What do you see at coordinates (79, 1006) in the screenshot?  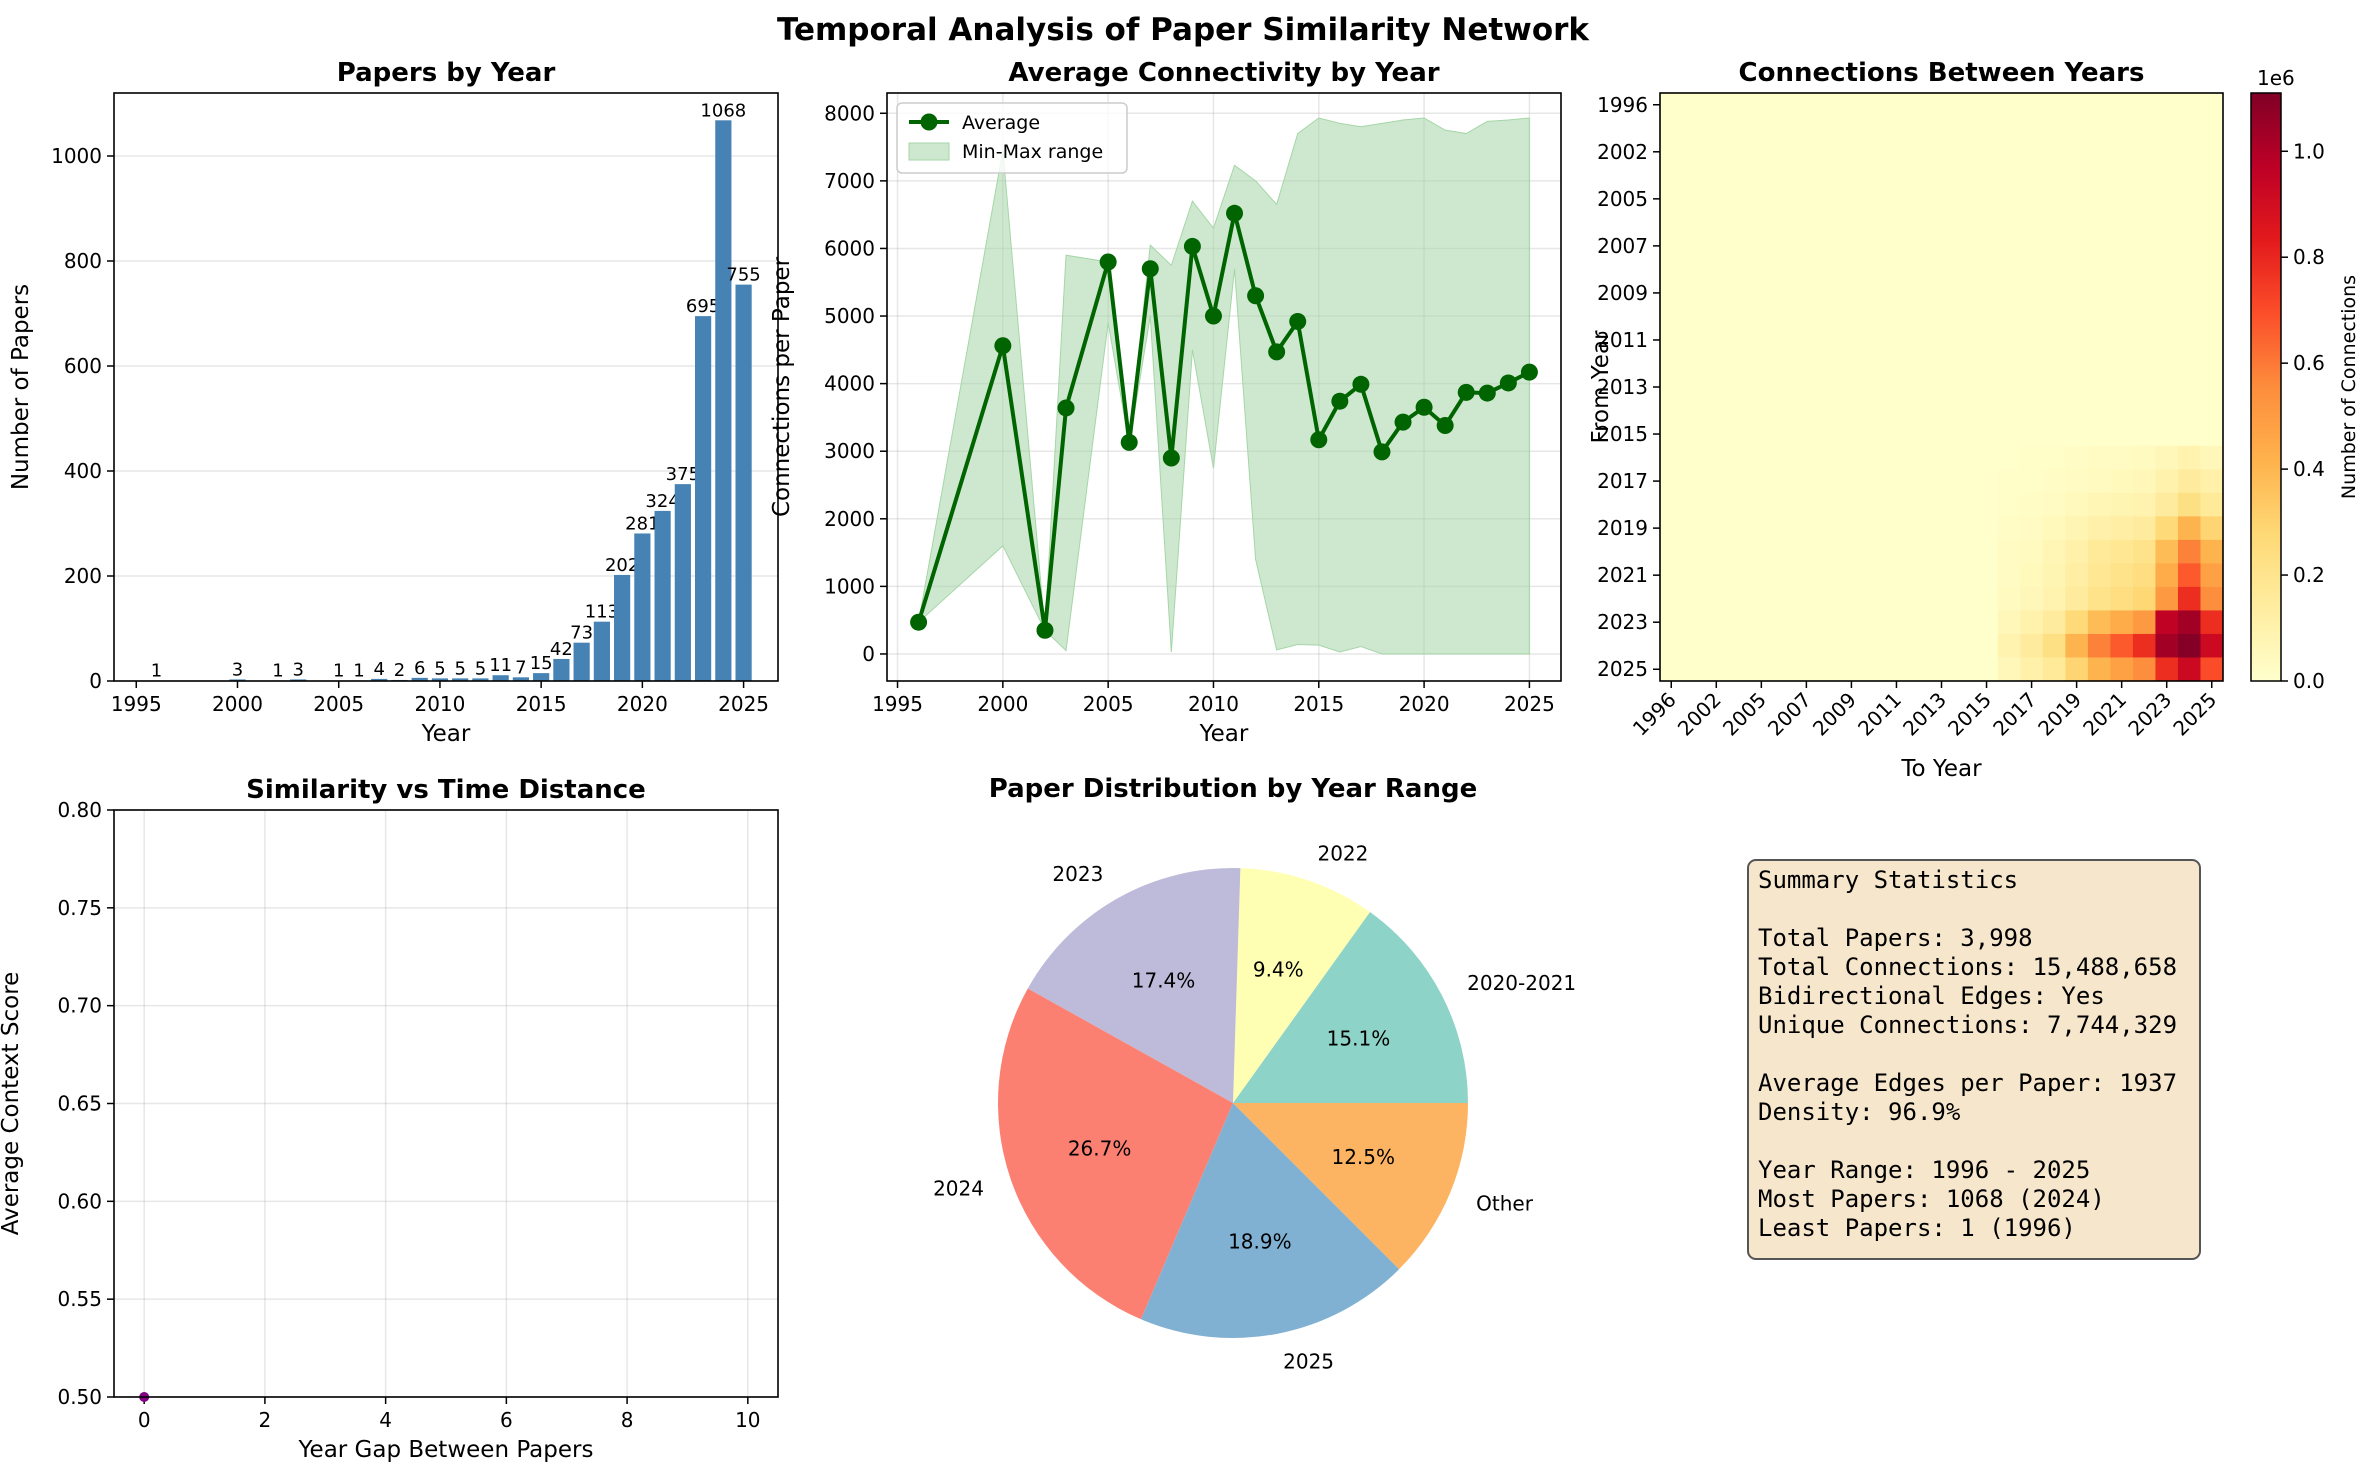 I see `y-tick-label: 0.70` at bounding box center [79, 1006].